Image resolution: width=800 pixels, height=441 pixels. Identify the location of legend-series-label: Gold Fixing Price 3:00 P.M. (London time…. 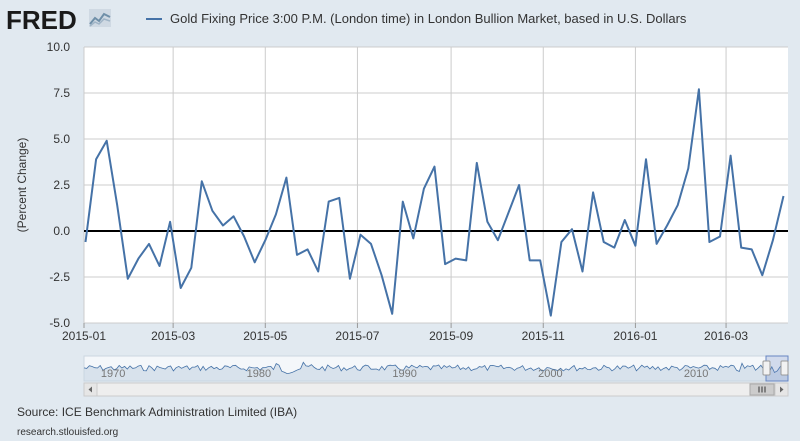
(428, 18).